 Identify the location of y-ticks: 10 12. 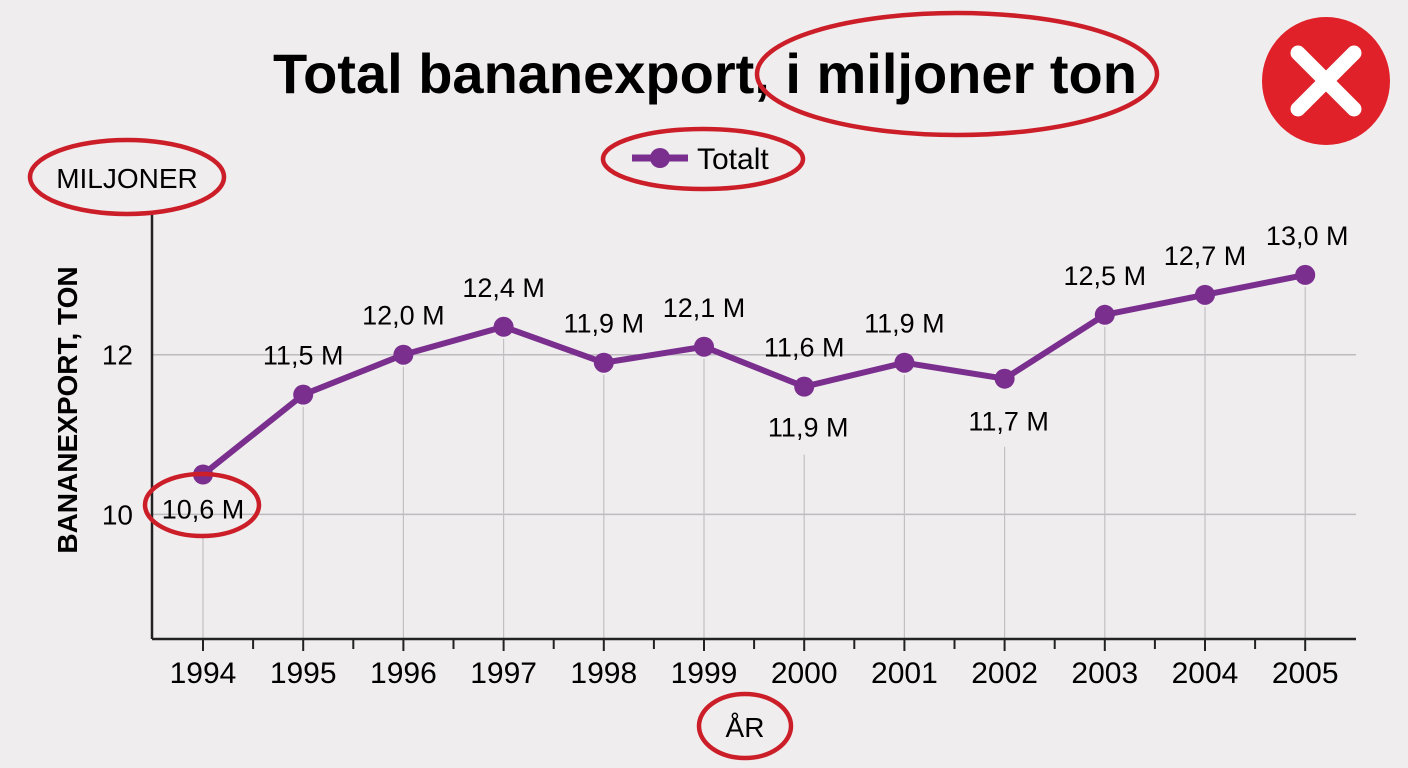
(117, 435).